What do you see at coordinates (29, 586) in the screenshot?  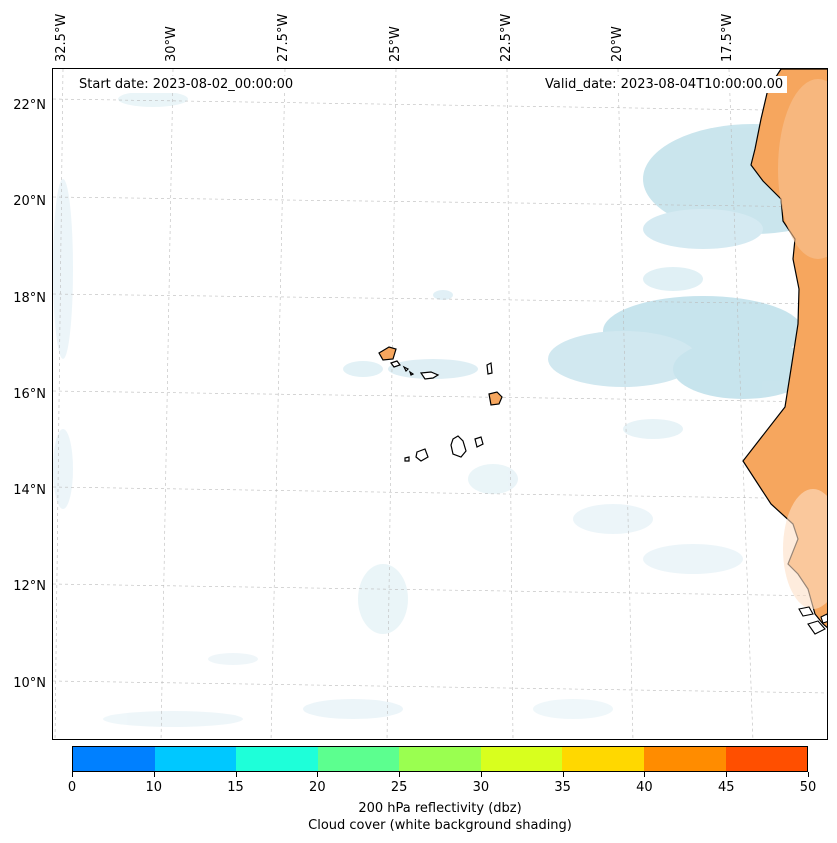 I see `lat-label: 12°N` at bounding box center [29, 586].